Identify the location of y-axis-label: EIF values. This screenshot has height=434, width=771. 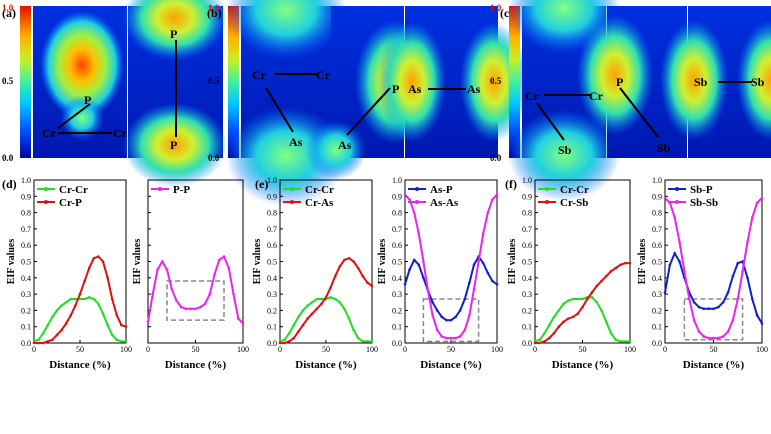
(257, 262).